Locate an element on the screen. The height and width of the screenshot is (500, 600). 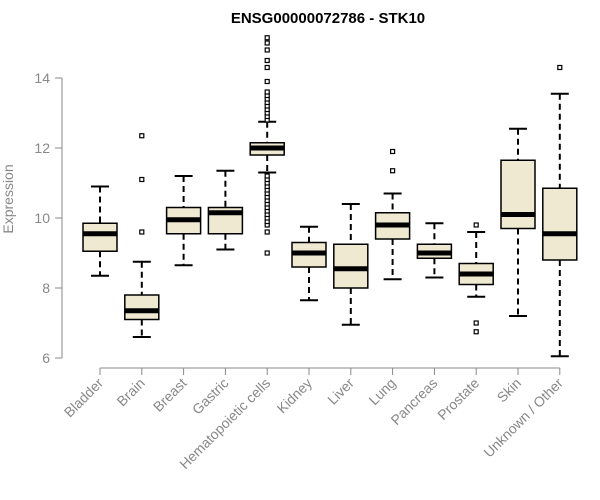
x-tick-label: Skin is located at coordinates (509, 390).